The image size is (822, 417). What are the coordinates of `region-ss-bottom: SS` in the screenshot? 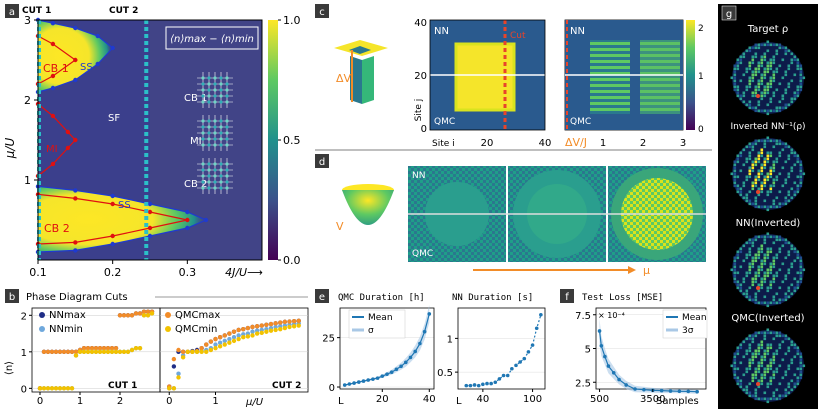 It's located at (124, 205).